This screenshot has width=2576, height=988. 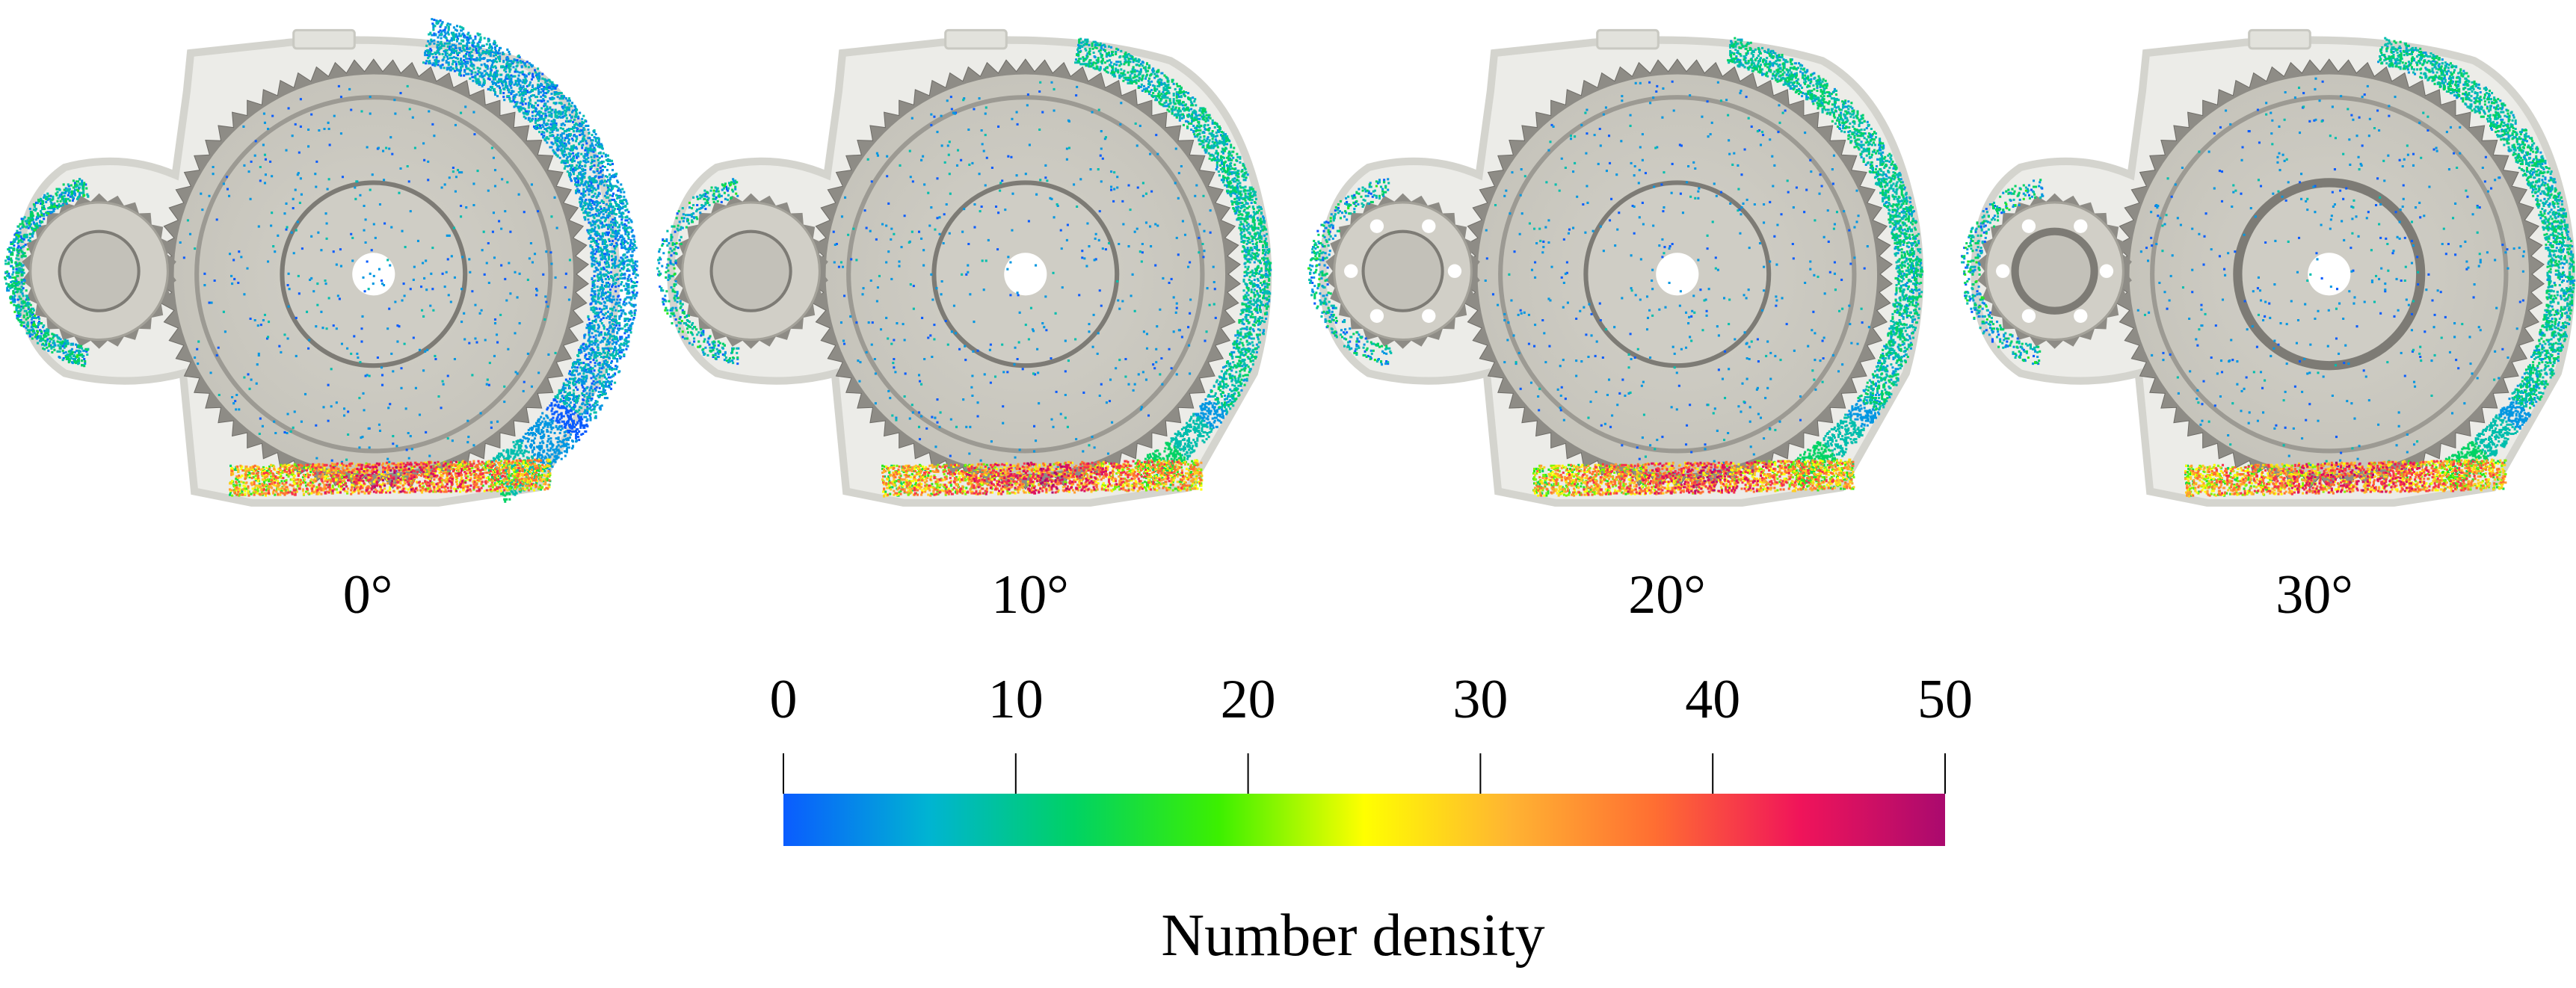 I want to click on gearbox-panel-10deg, so click(x=964, y=267).